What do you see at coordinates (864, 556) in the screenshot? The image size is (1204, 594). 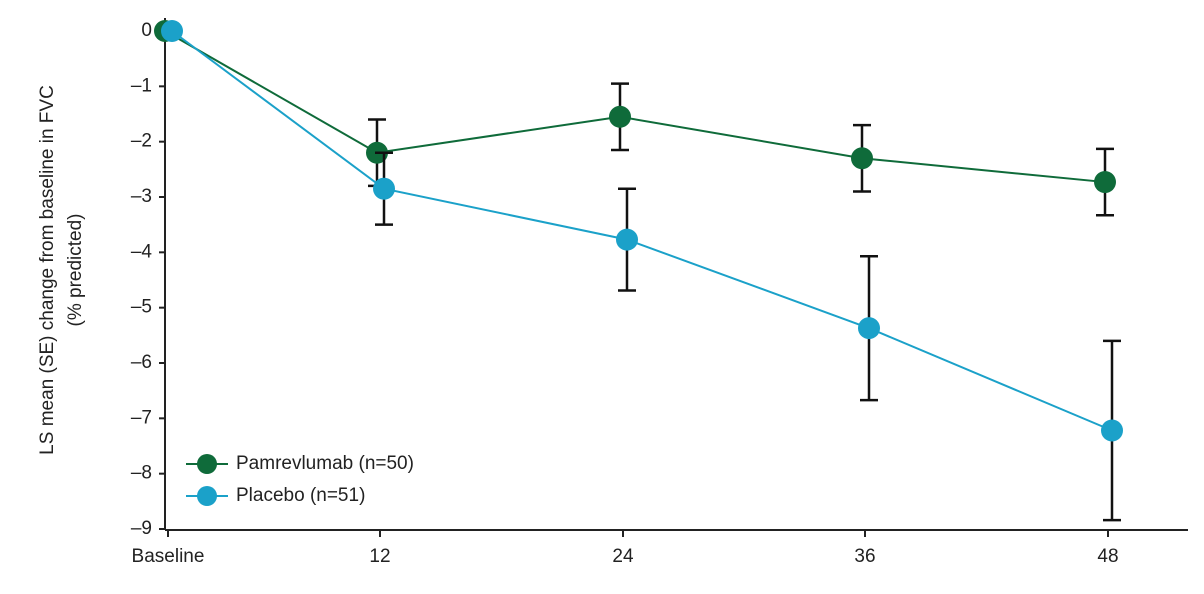 I see `x-tick-label: 36` at bounding box center [864, 556].